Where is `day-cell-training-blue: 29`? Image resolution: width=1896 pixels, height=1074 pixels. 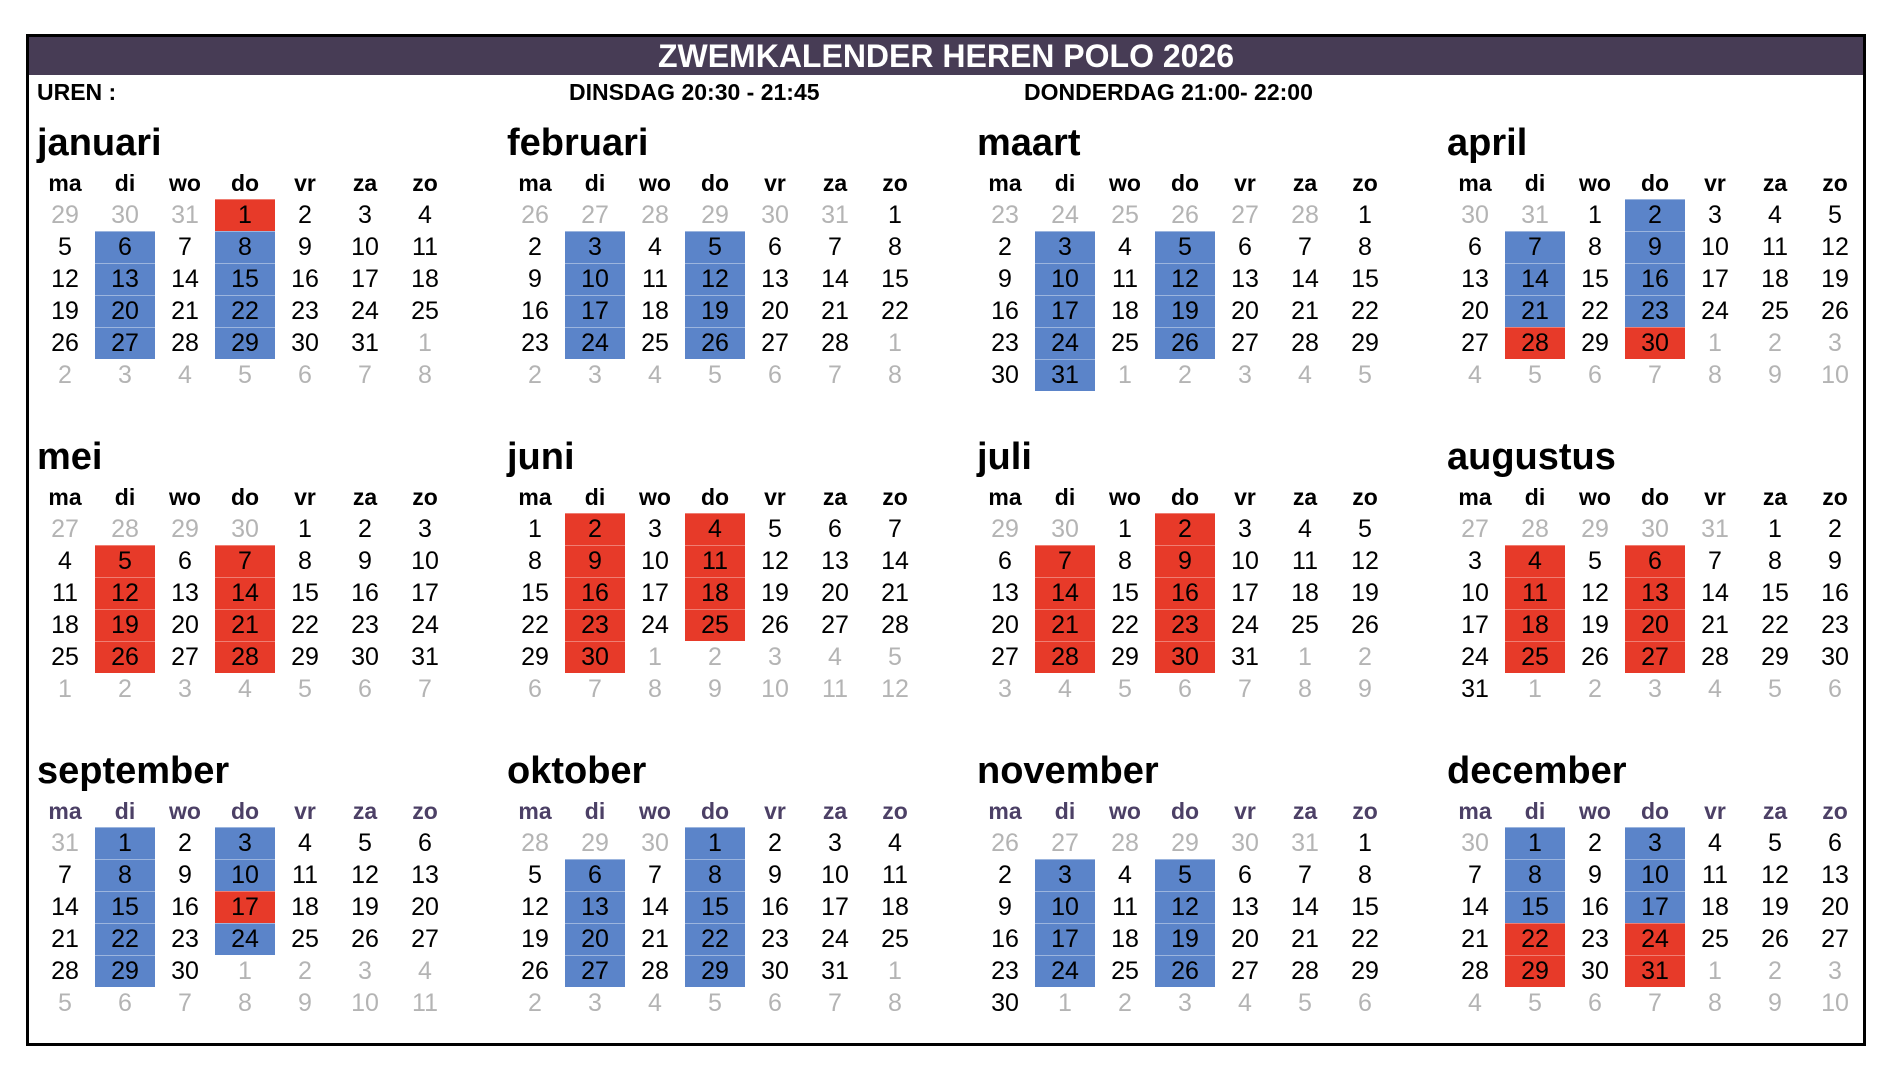 day-cell-training-blue: 29 is located at coordinates (245, 343).